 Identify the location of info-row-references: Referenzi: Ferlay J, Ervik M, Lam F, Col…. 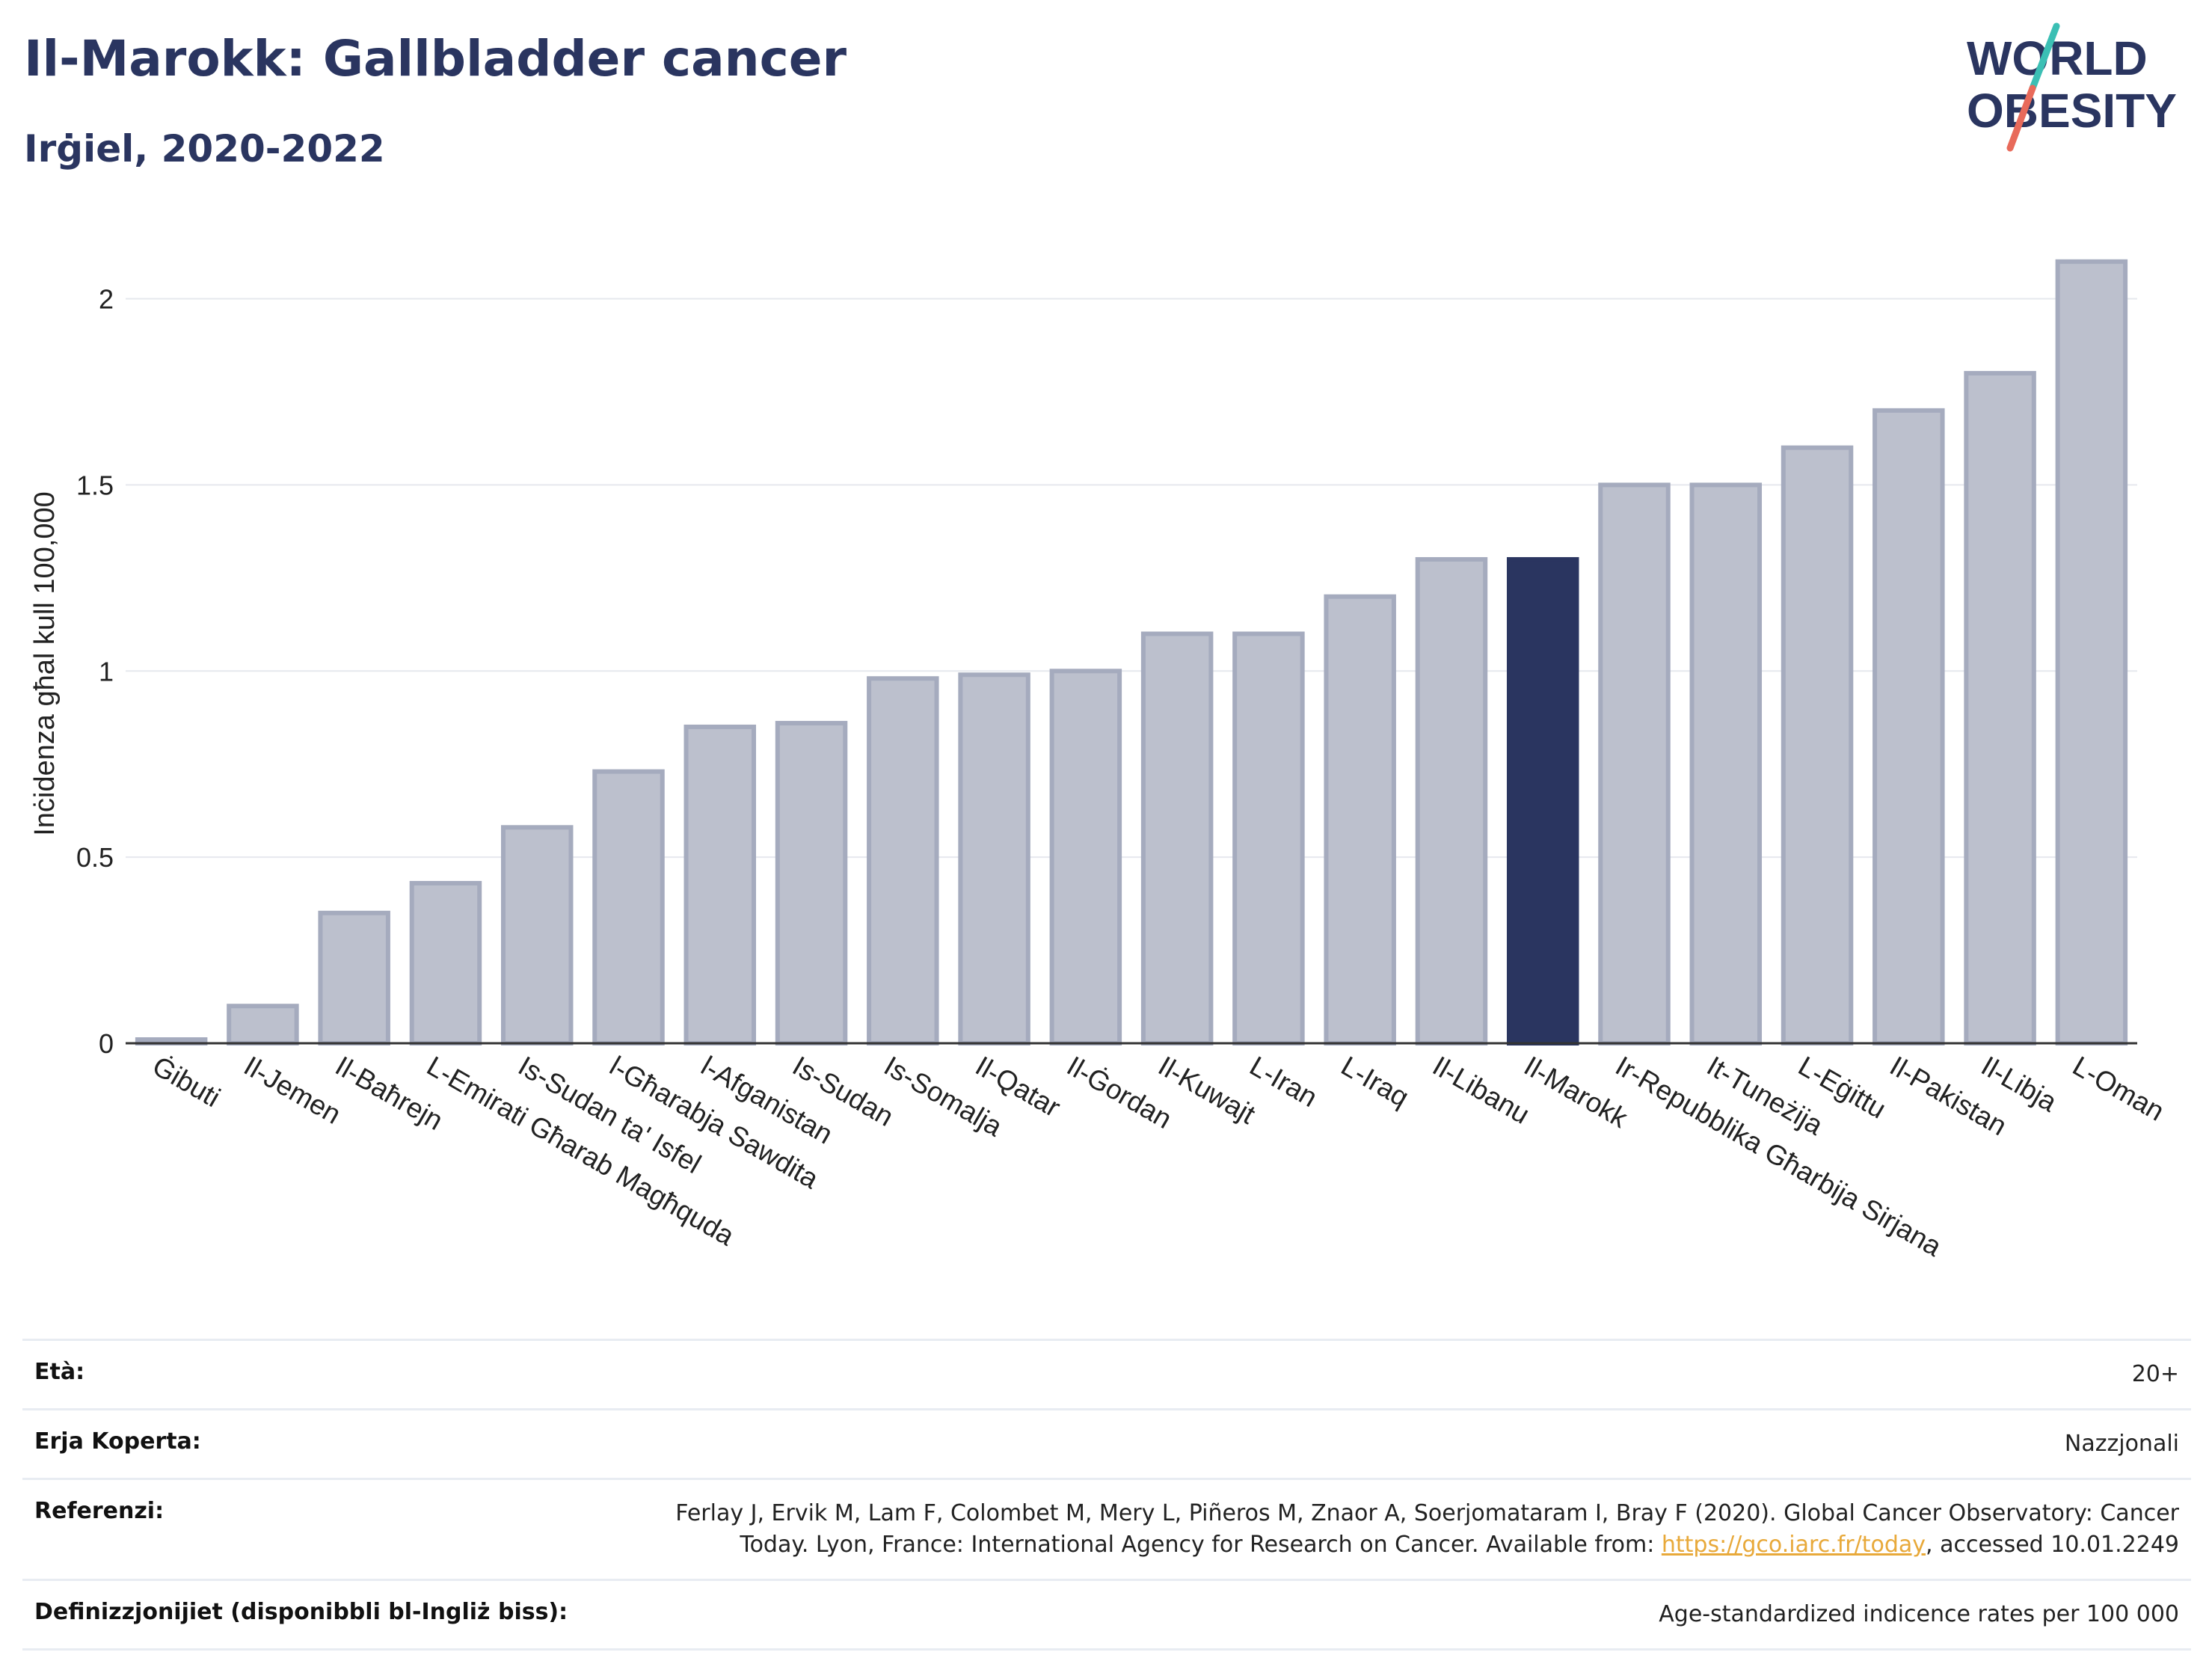
(1106, 1528).